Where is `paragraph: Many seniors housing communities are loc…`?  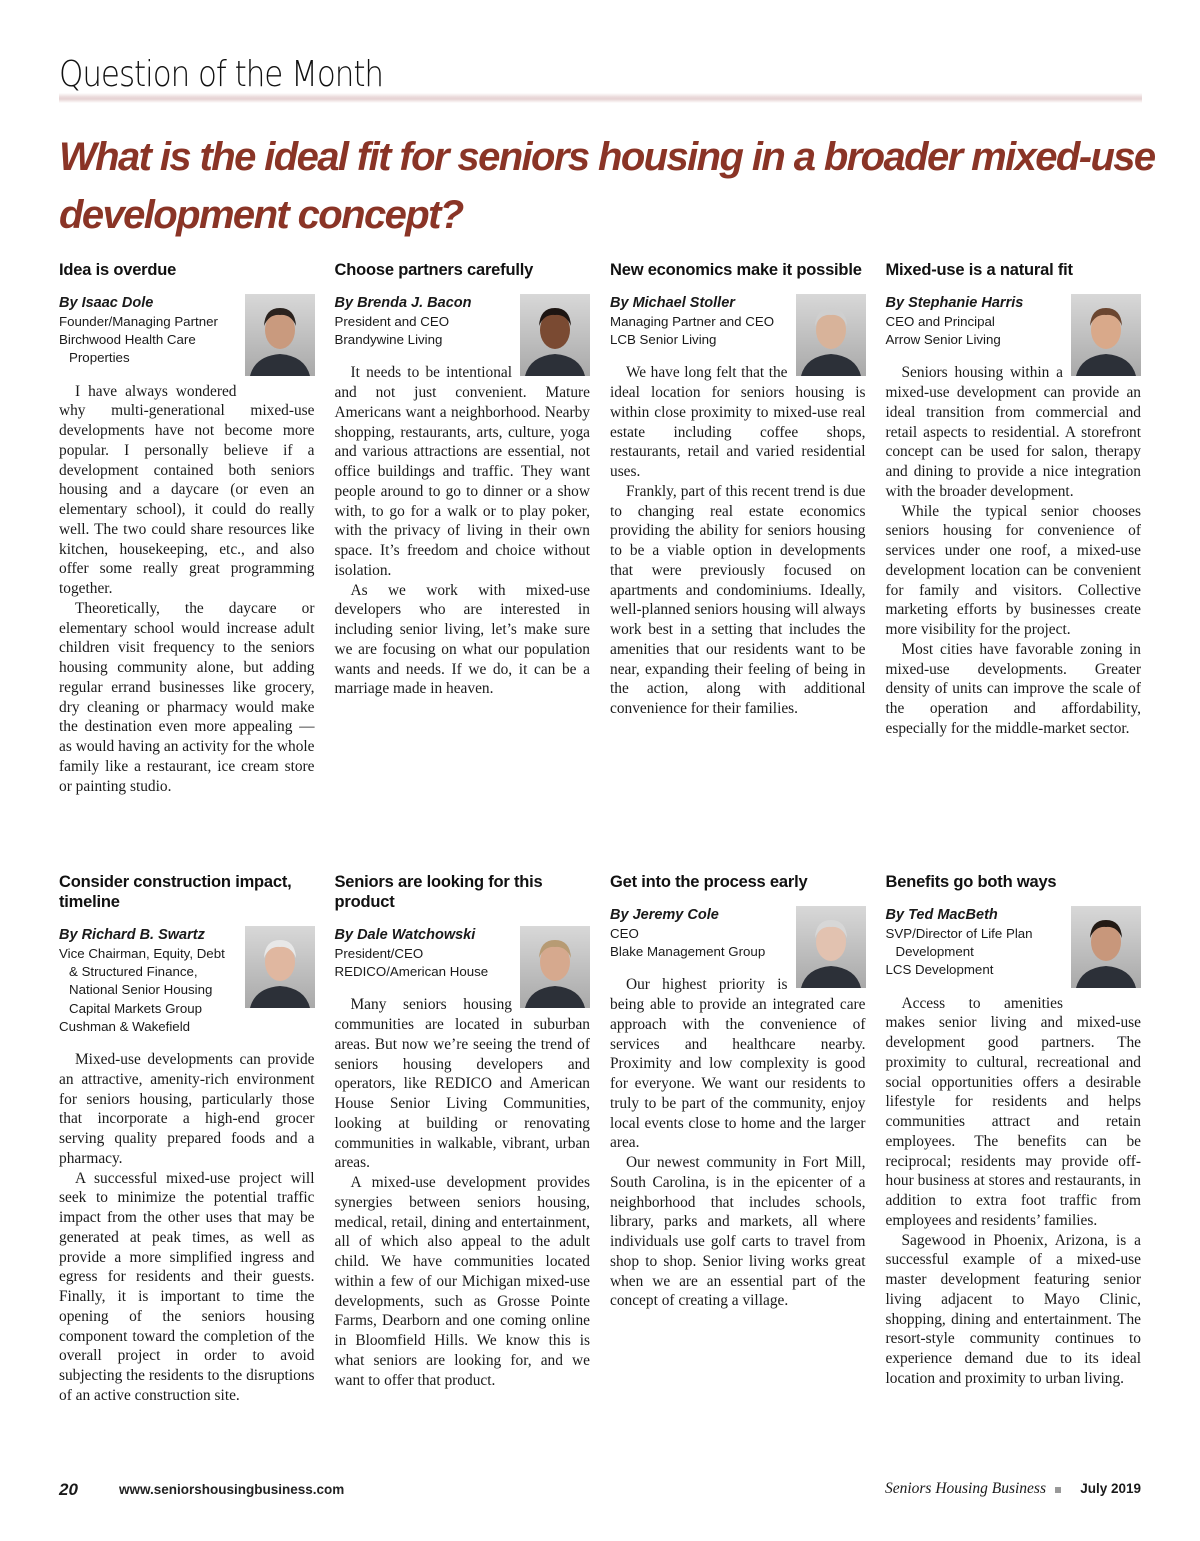
paragraph: Many seniors housing communities are loc… is located at coordinates (462, 1084).